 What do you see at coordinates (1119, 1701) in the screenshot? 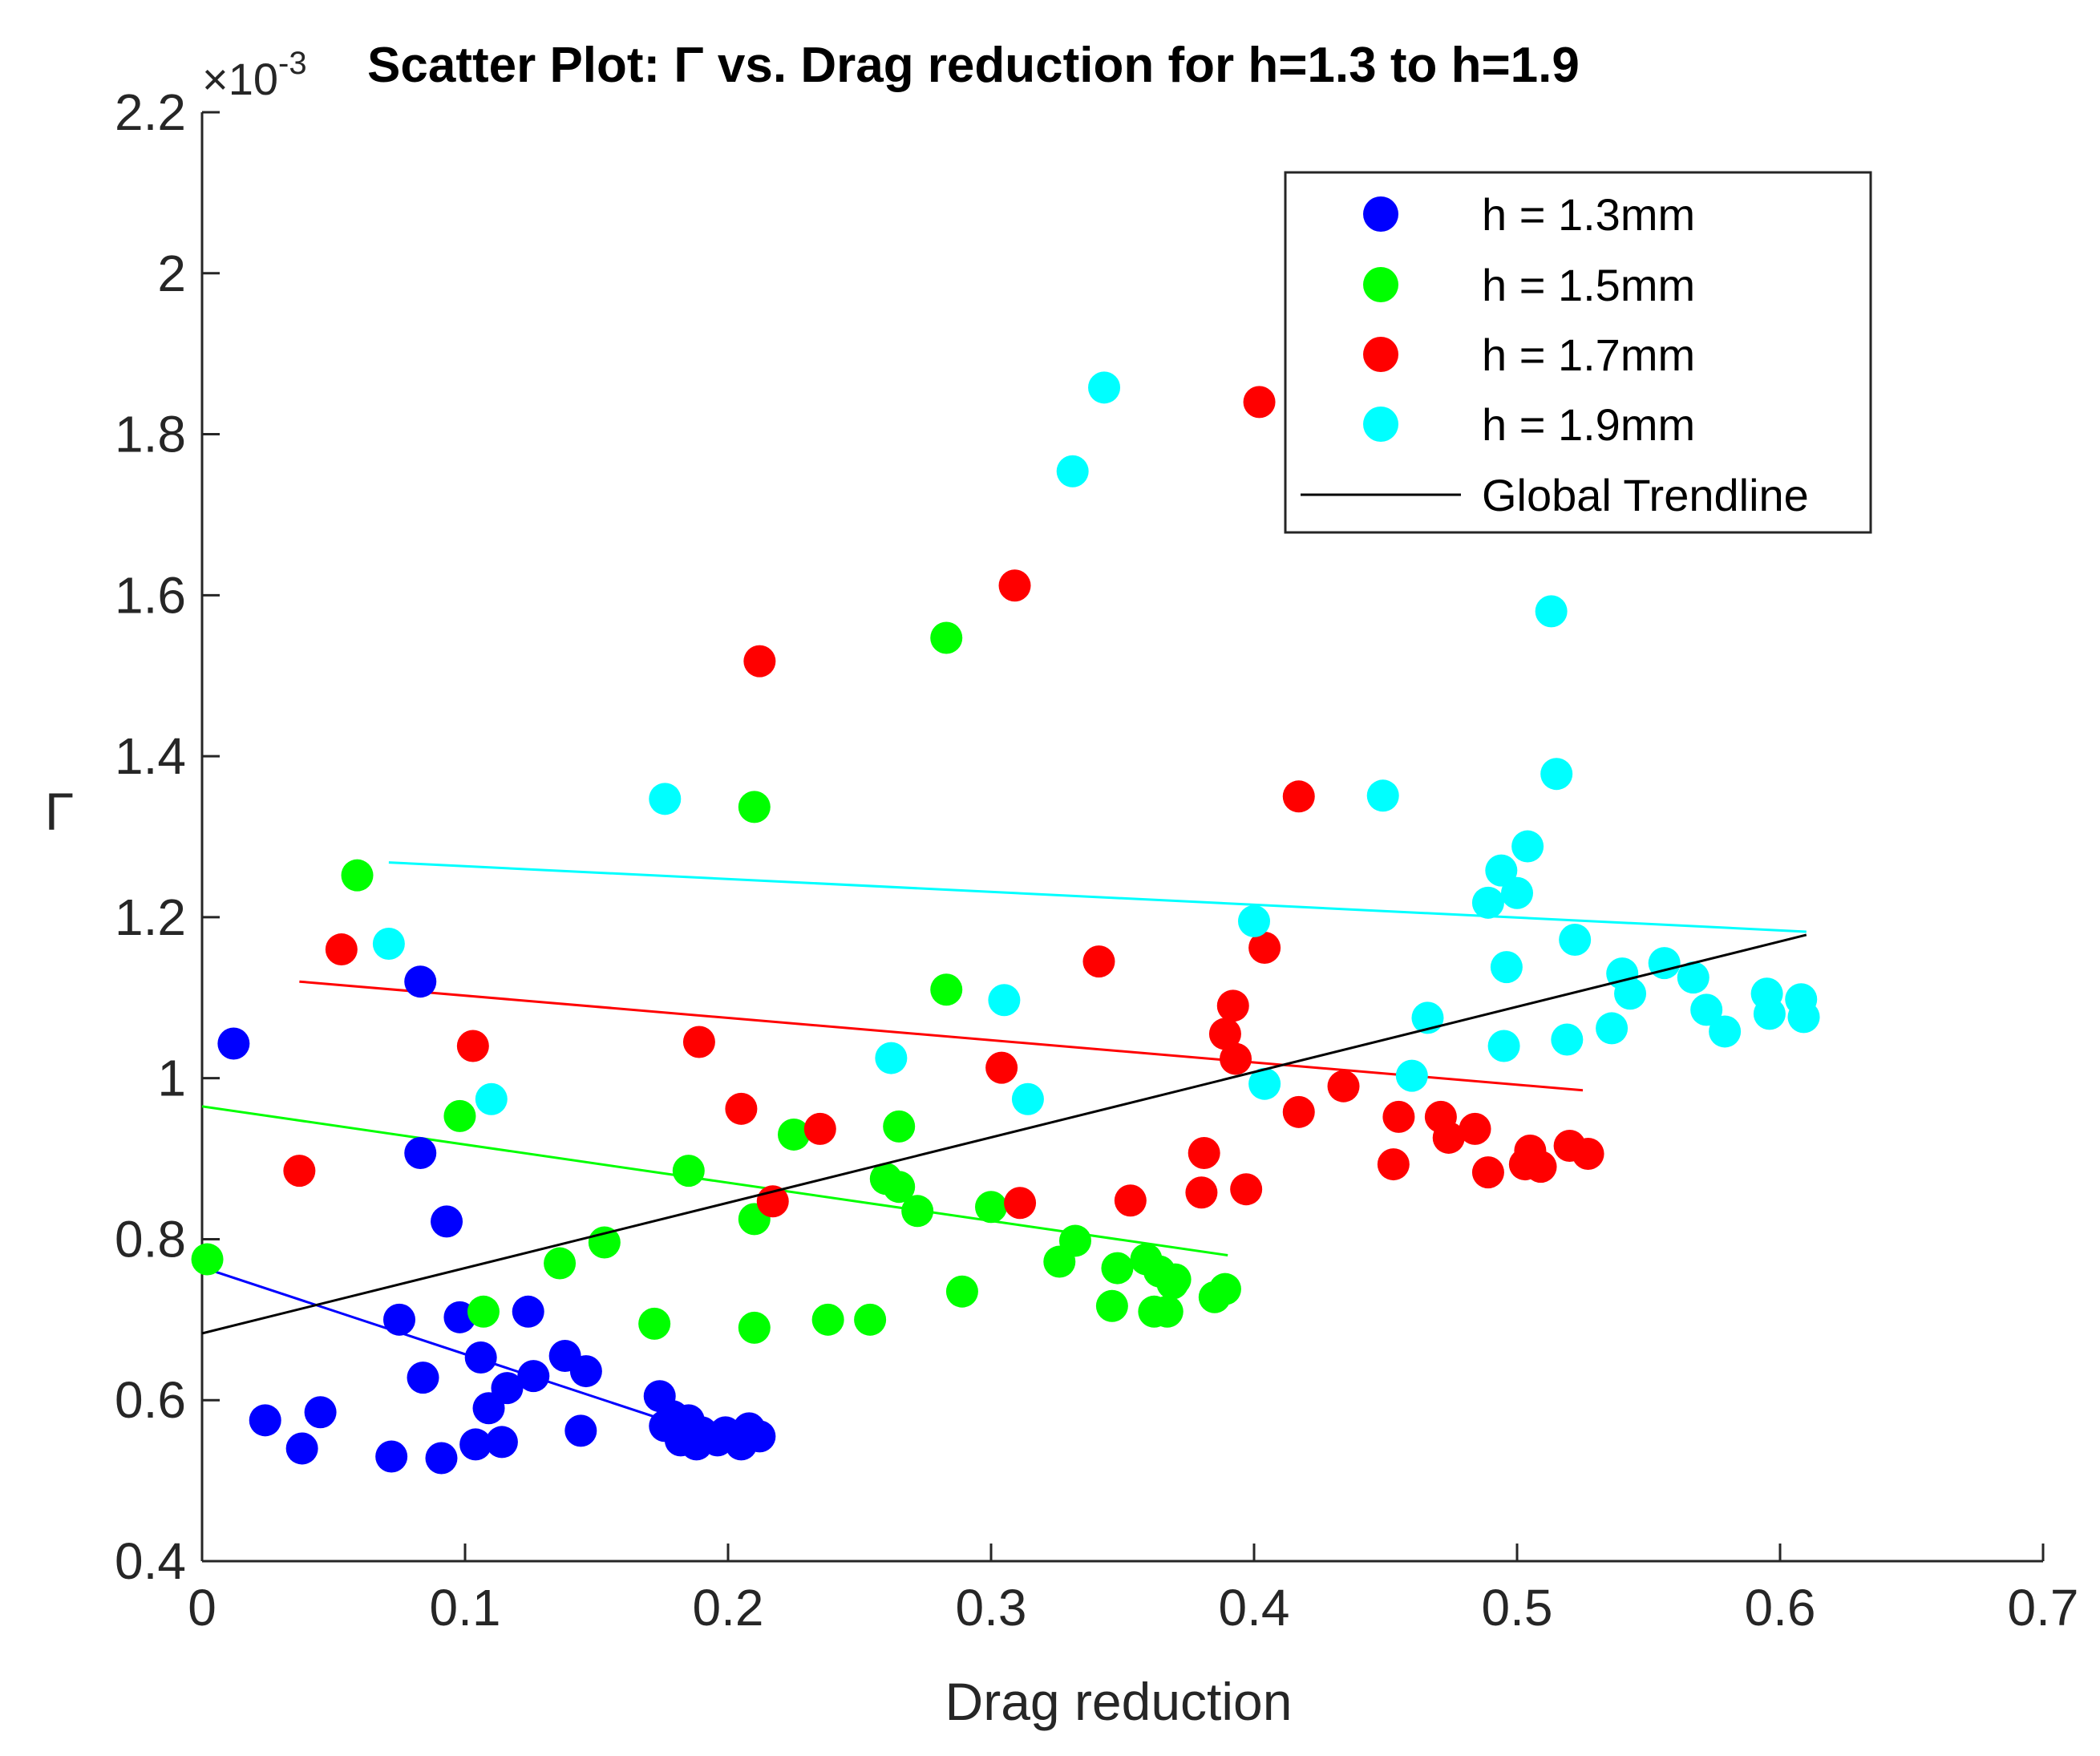
I see `x-axis-label: Drag reduction` at bounding box center [1119, 1701].